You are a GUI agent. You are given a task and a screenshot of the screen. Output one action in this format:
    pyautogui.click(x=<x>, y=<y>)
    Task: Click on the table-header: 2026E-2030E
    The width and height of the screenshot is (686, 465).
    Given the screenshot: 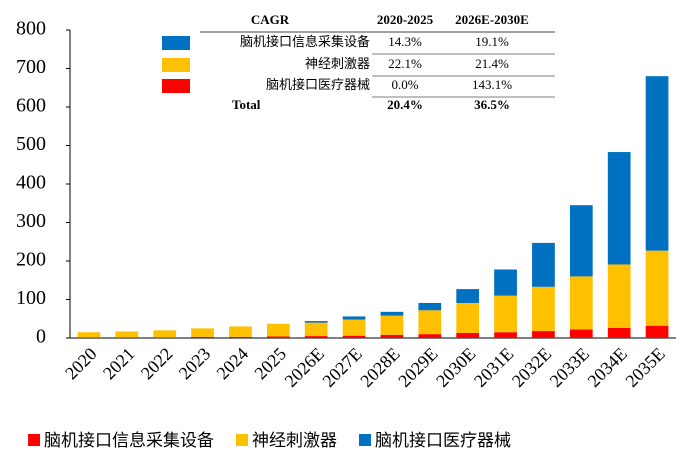 What is the action you would take?
    pyautogui.click(x=492, y=19)
    